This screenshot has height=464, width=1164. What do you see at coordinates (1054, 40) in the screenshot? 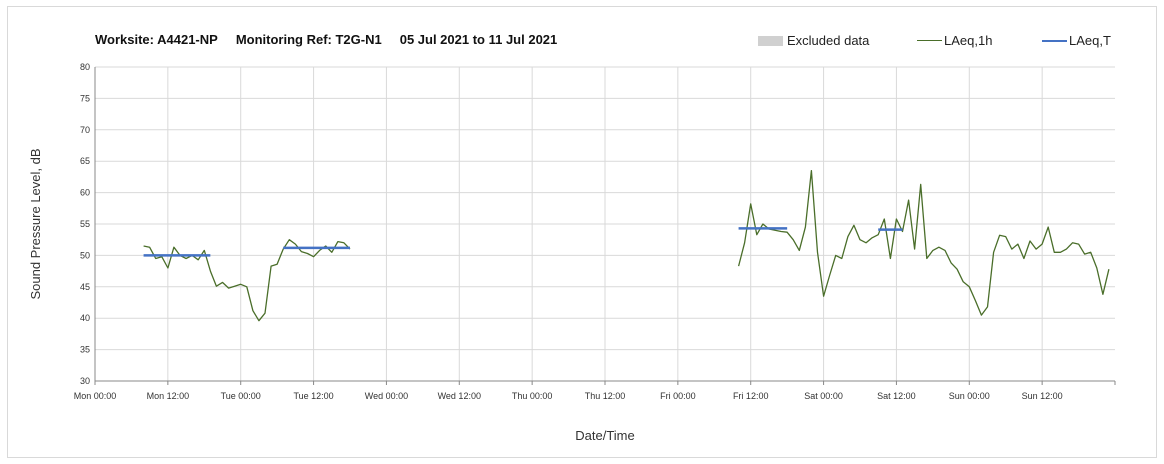
I see `legend-laeq-t-swatch` at bounding box center [1054, 40].